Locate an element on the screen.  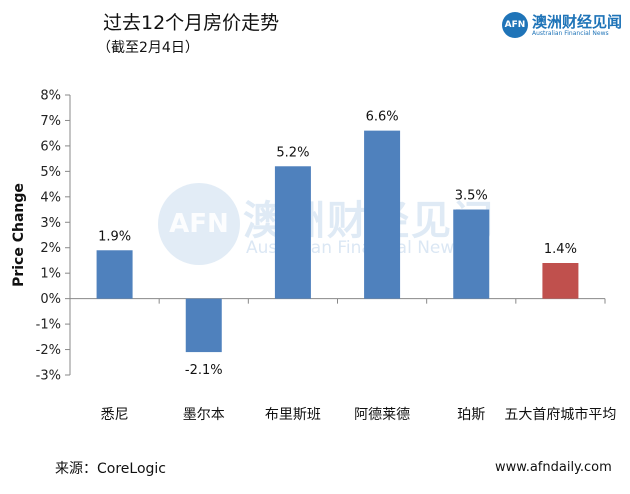
afn-logo: AFN 澳洲财经见闻 Australian Financial News is located at coordinates (562, 26).